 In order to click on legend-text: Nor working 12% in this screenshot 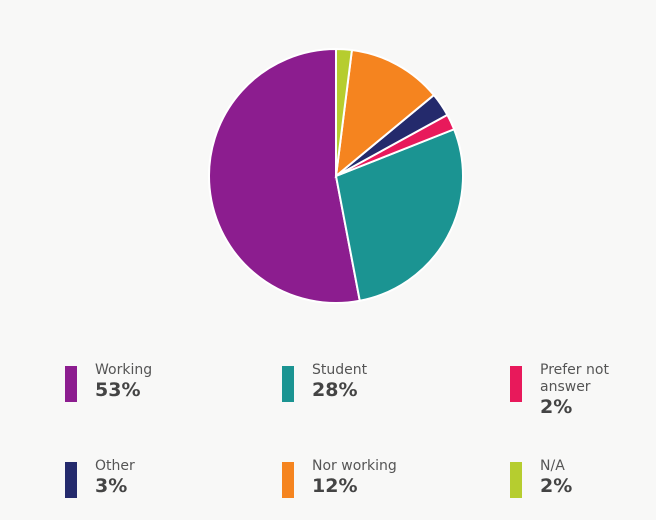, I will do `click(362, 477)`.